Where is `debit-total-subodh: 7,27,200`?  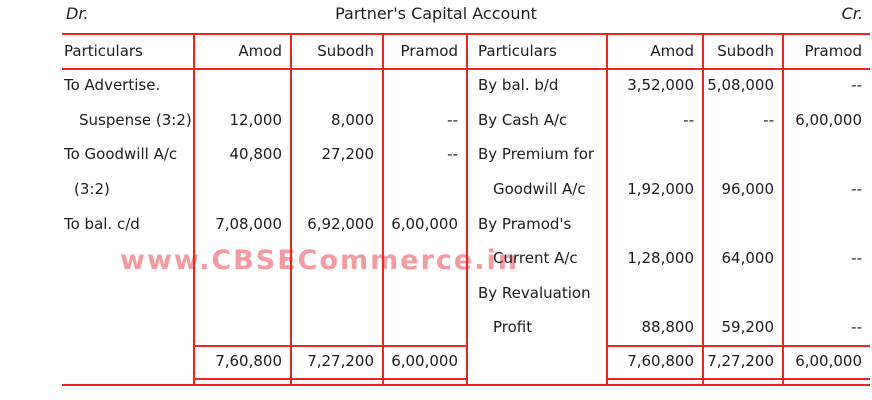 debit-total-subodh: 7,27,200 is located at coordinates (340, 361).